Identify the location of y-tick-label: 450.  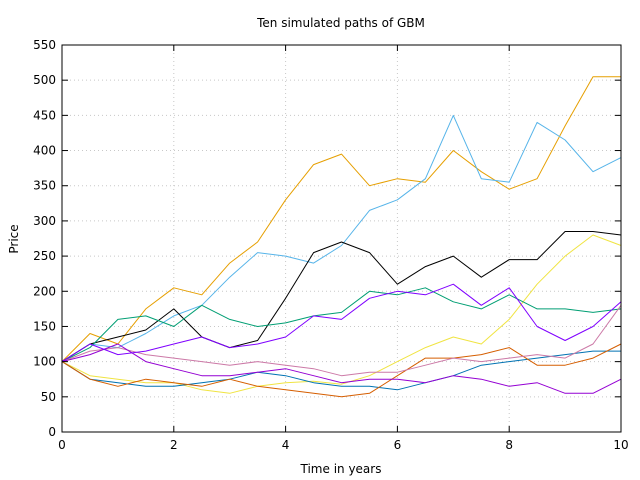
(44, 115).